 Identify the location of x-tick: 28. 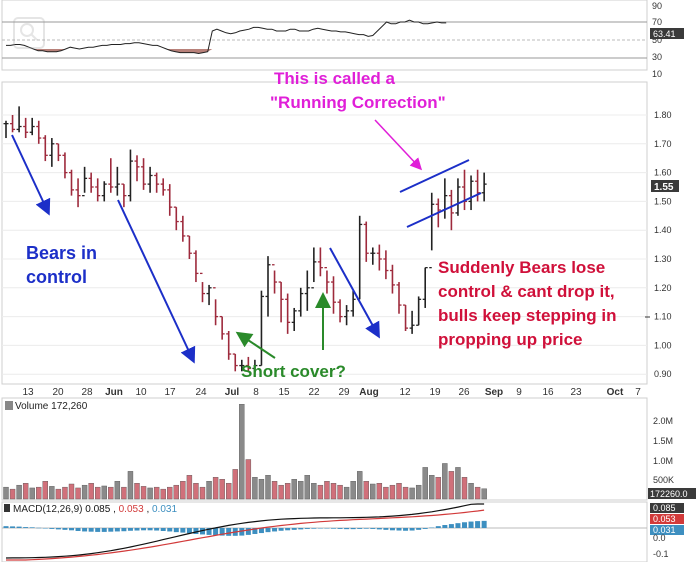
(87, 392).